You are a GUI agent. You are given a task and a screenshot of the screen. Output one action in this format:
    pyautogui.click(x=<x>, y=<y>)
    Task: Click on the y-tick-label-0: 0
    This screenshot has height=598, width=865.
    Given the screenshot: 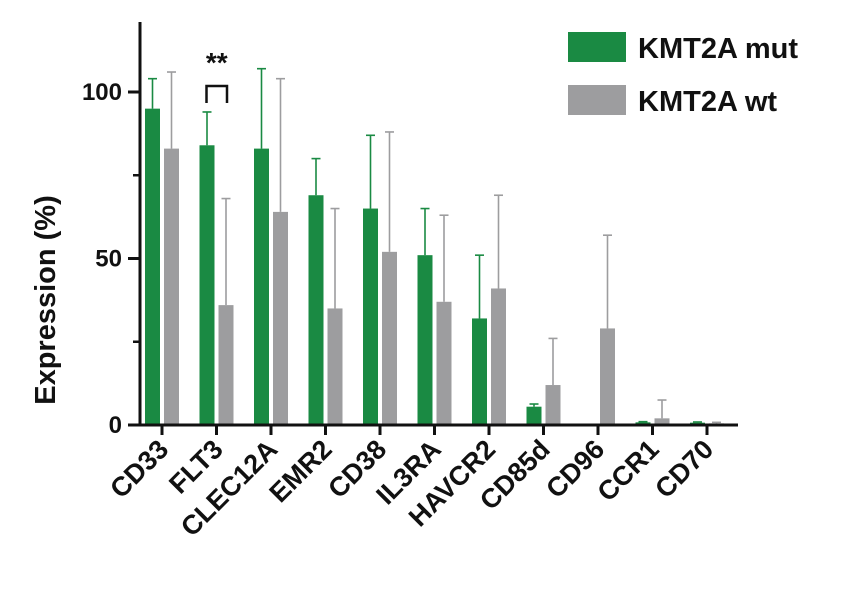 What is the action you would take?
    pyautogui.click(x=115, y=425)
    